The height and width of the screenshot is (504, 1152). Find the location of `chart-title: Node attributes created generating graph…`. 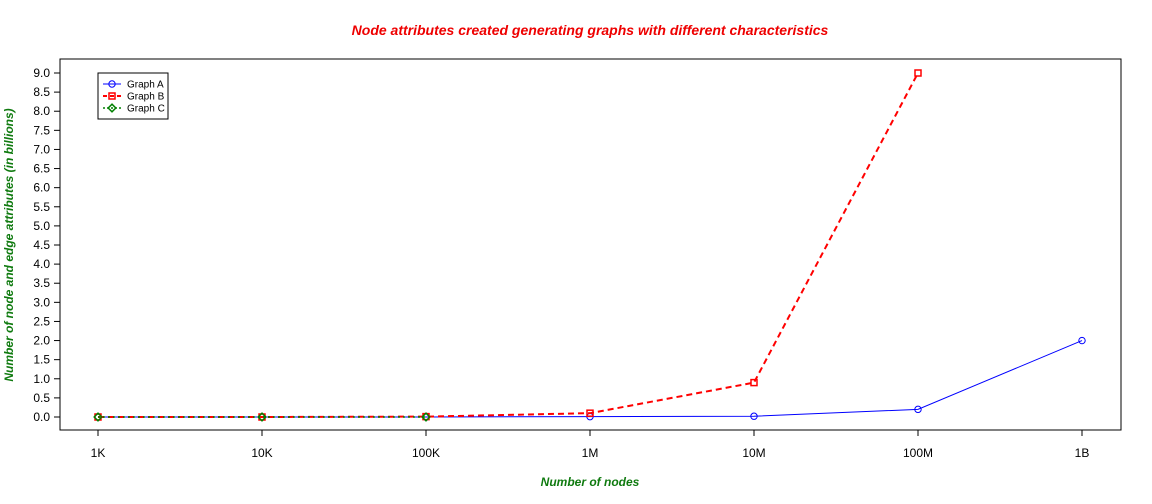

chart-title: Node attributes created generating graph… is located at coordinates (590, 30).